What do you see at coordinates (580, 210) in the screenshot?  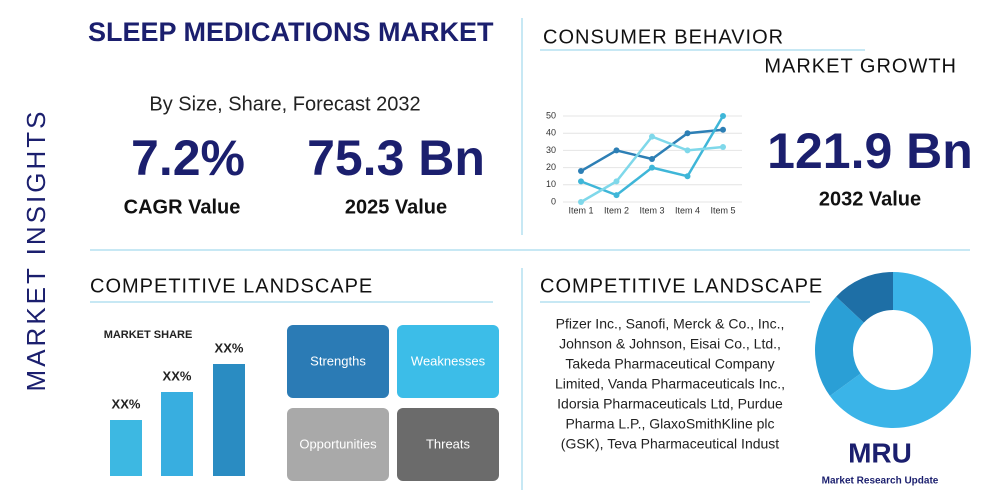 I see `x-tick-label: Item 1` at bounding box center [580, 210].